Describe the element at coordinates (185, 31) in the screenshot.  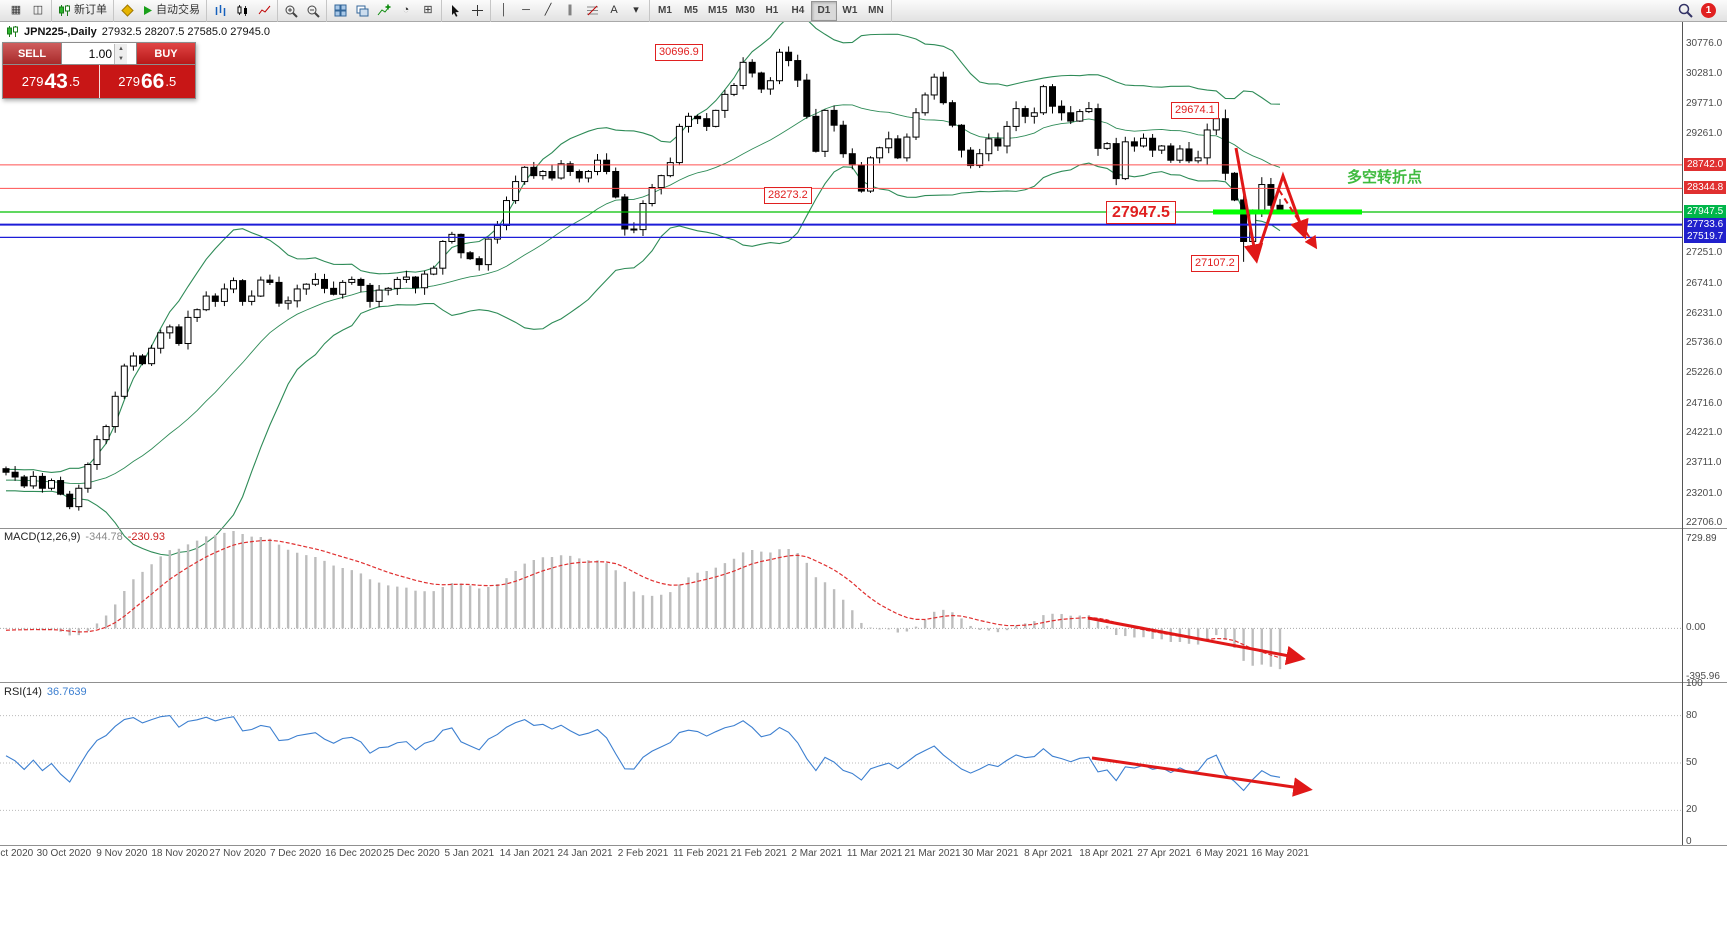
I see `ohlc-values: 27932.5 28207.5 27585.0 27945.0` at that location.